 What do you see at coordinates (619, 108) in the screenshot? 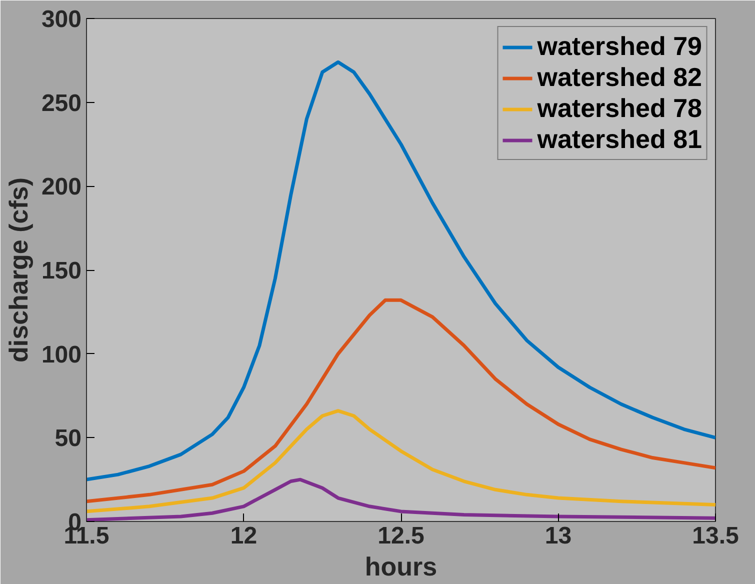
I see `legend-label: watershed 78` at bounding box center [619, 108].